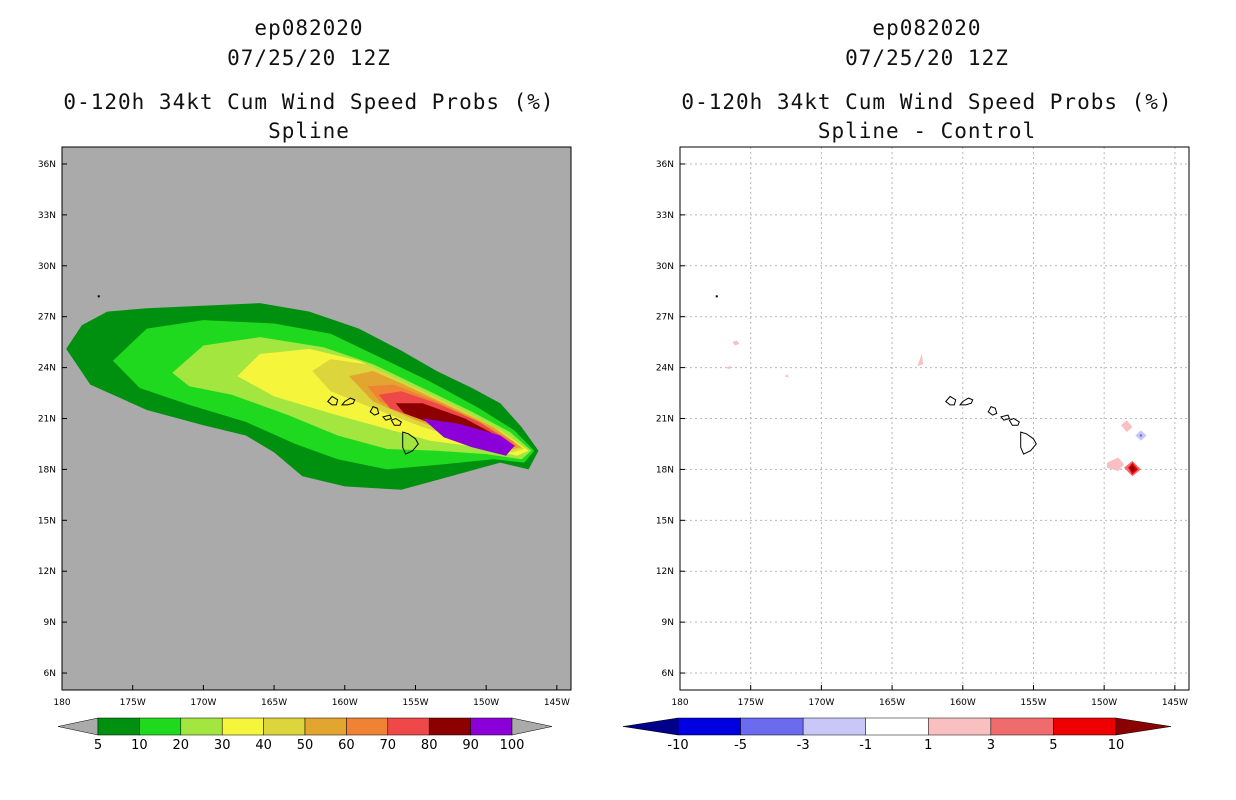 The height and width of the screenshot is (800, 1236). What do you see at coordinates (1053, 745) in the screenshot?
I see `c1-colorbar-label-6: 5` at bounding box center [1053, 745].